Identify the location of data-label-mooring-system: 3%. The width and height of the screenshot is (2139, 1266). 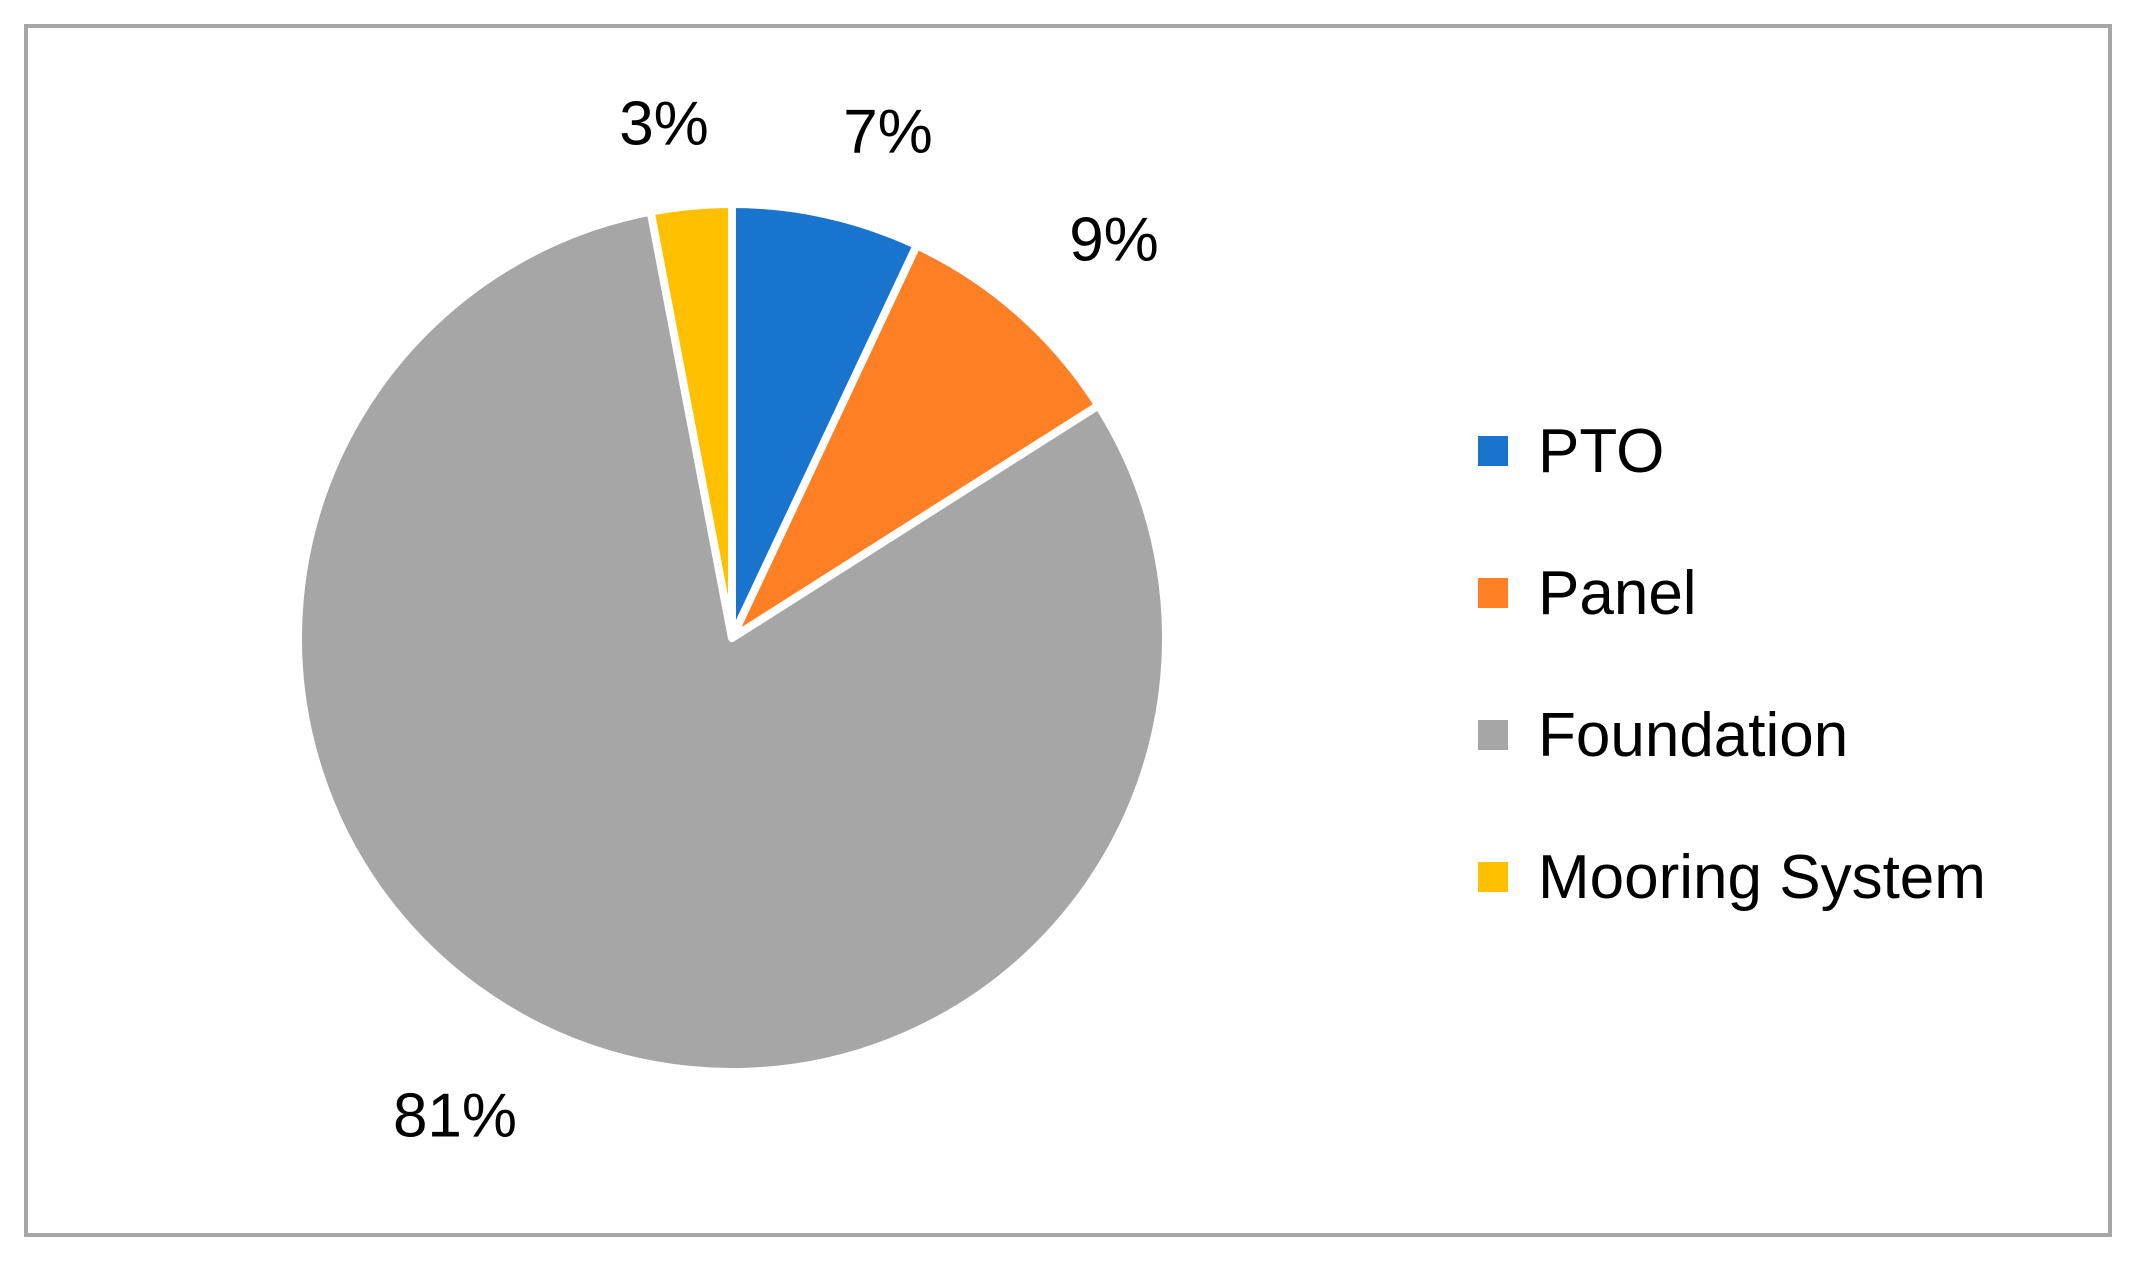
(664, 123).